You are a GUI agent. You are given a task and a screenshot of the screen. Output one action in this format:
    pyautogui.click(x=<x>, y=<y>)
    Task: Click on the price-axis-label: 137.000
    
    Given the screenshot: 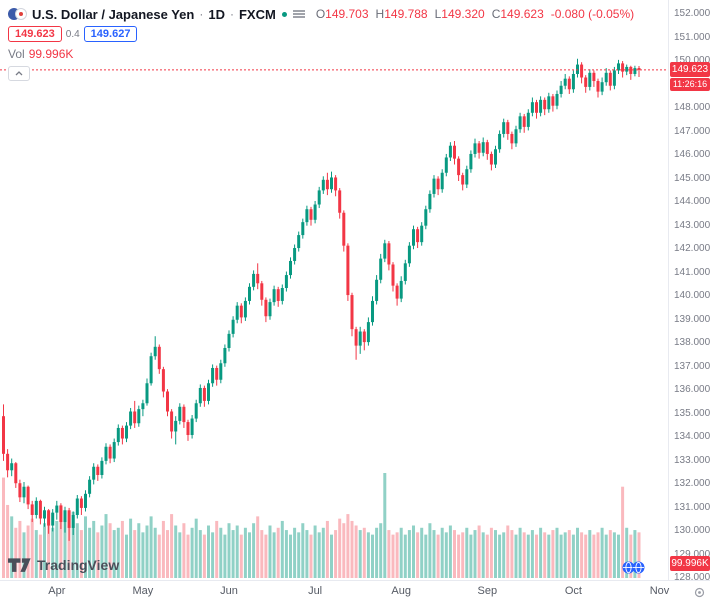 What is the action you would take?
    pyautogui.click(x=692, y=366)
    